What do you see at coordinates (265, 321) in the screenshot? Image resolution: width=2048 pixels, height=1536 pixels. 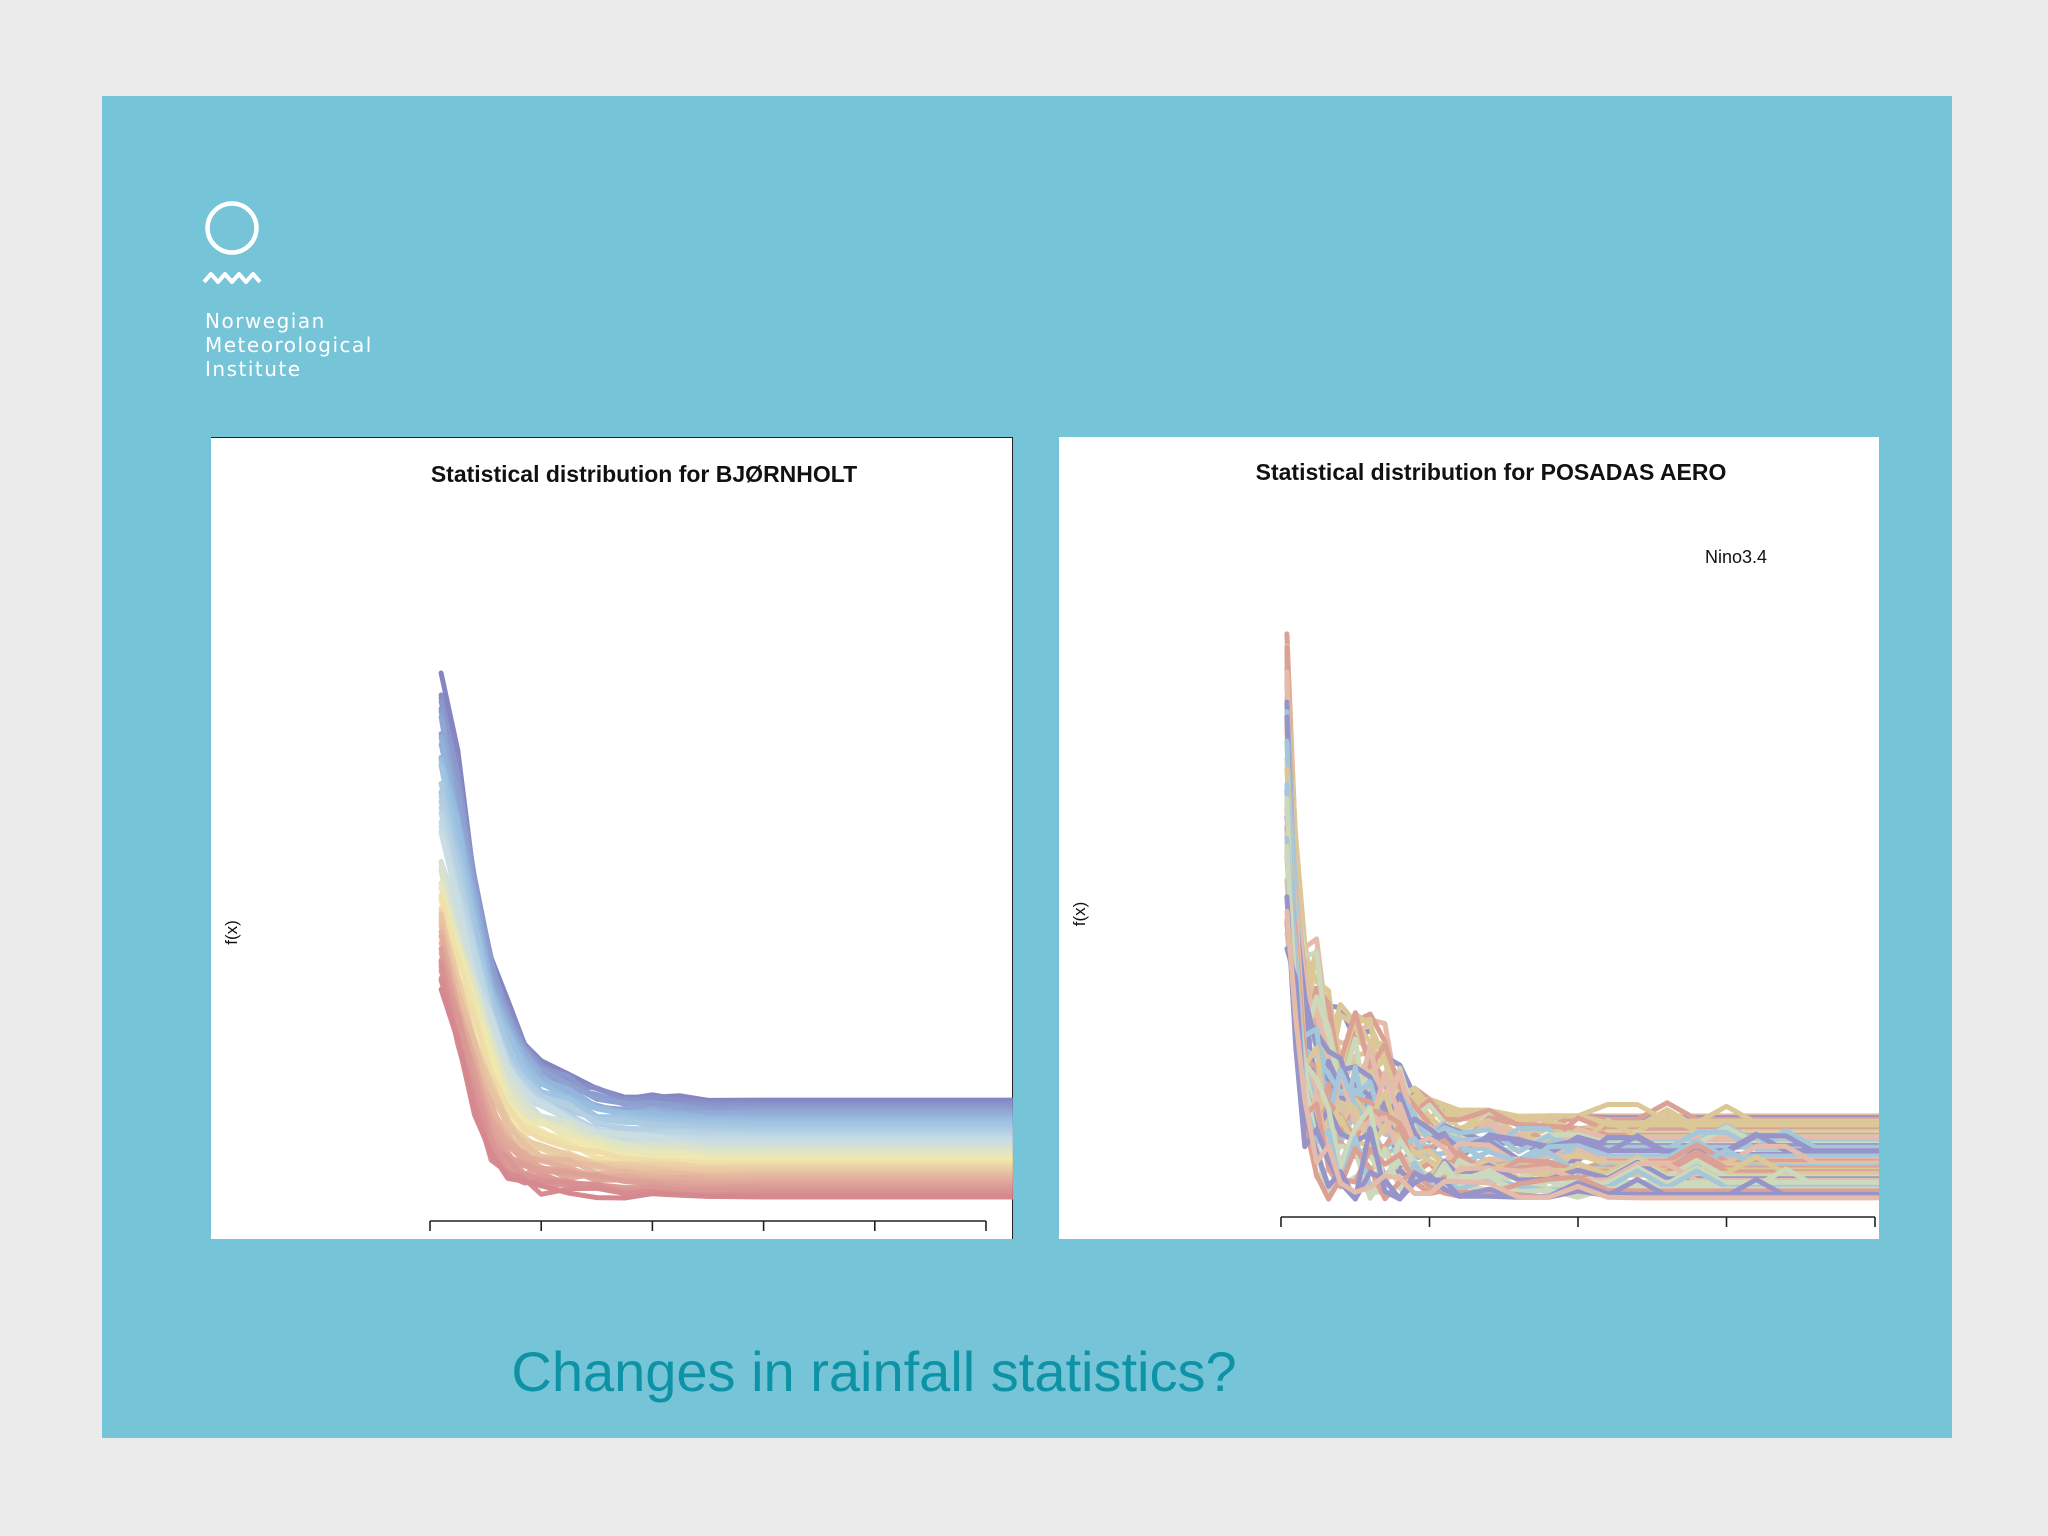 I see `logo-line-1: Norwegian` at bounding box center [265, 321].